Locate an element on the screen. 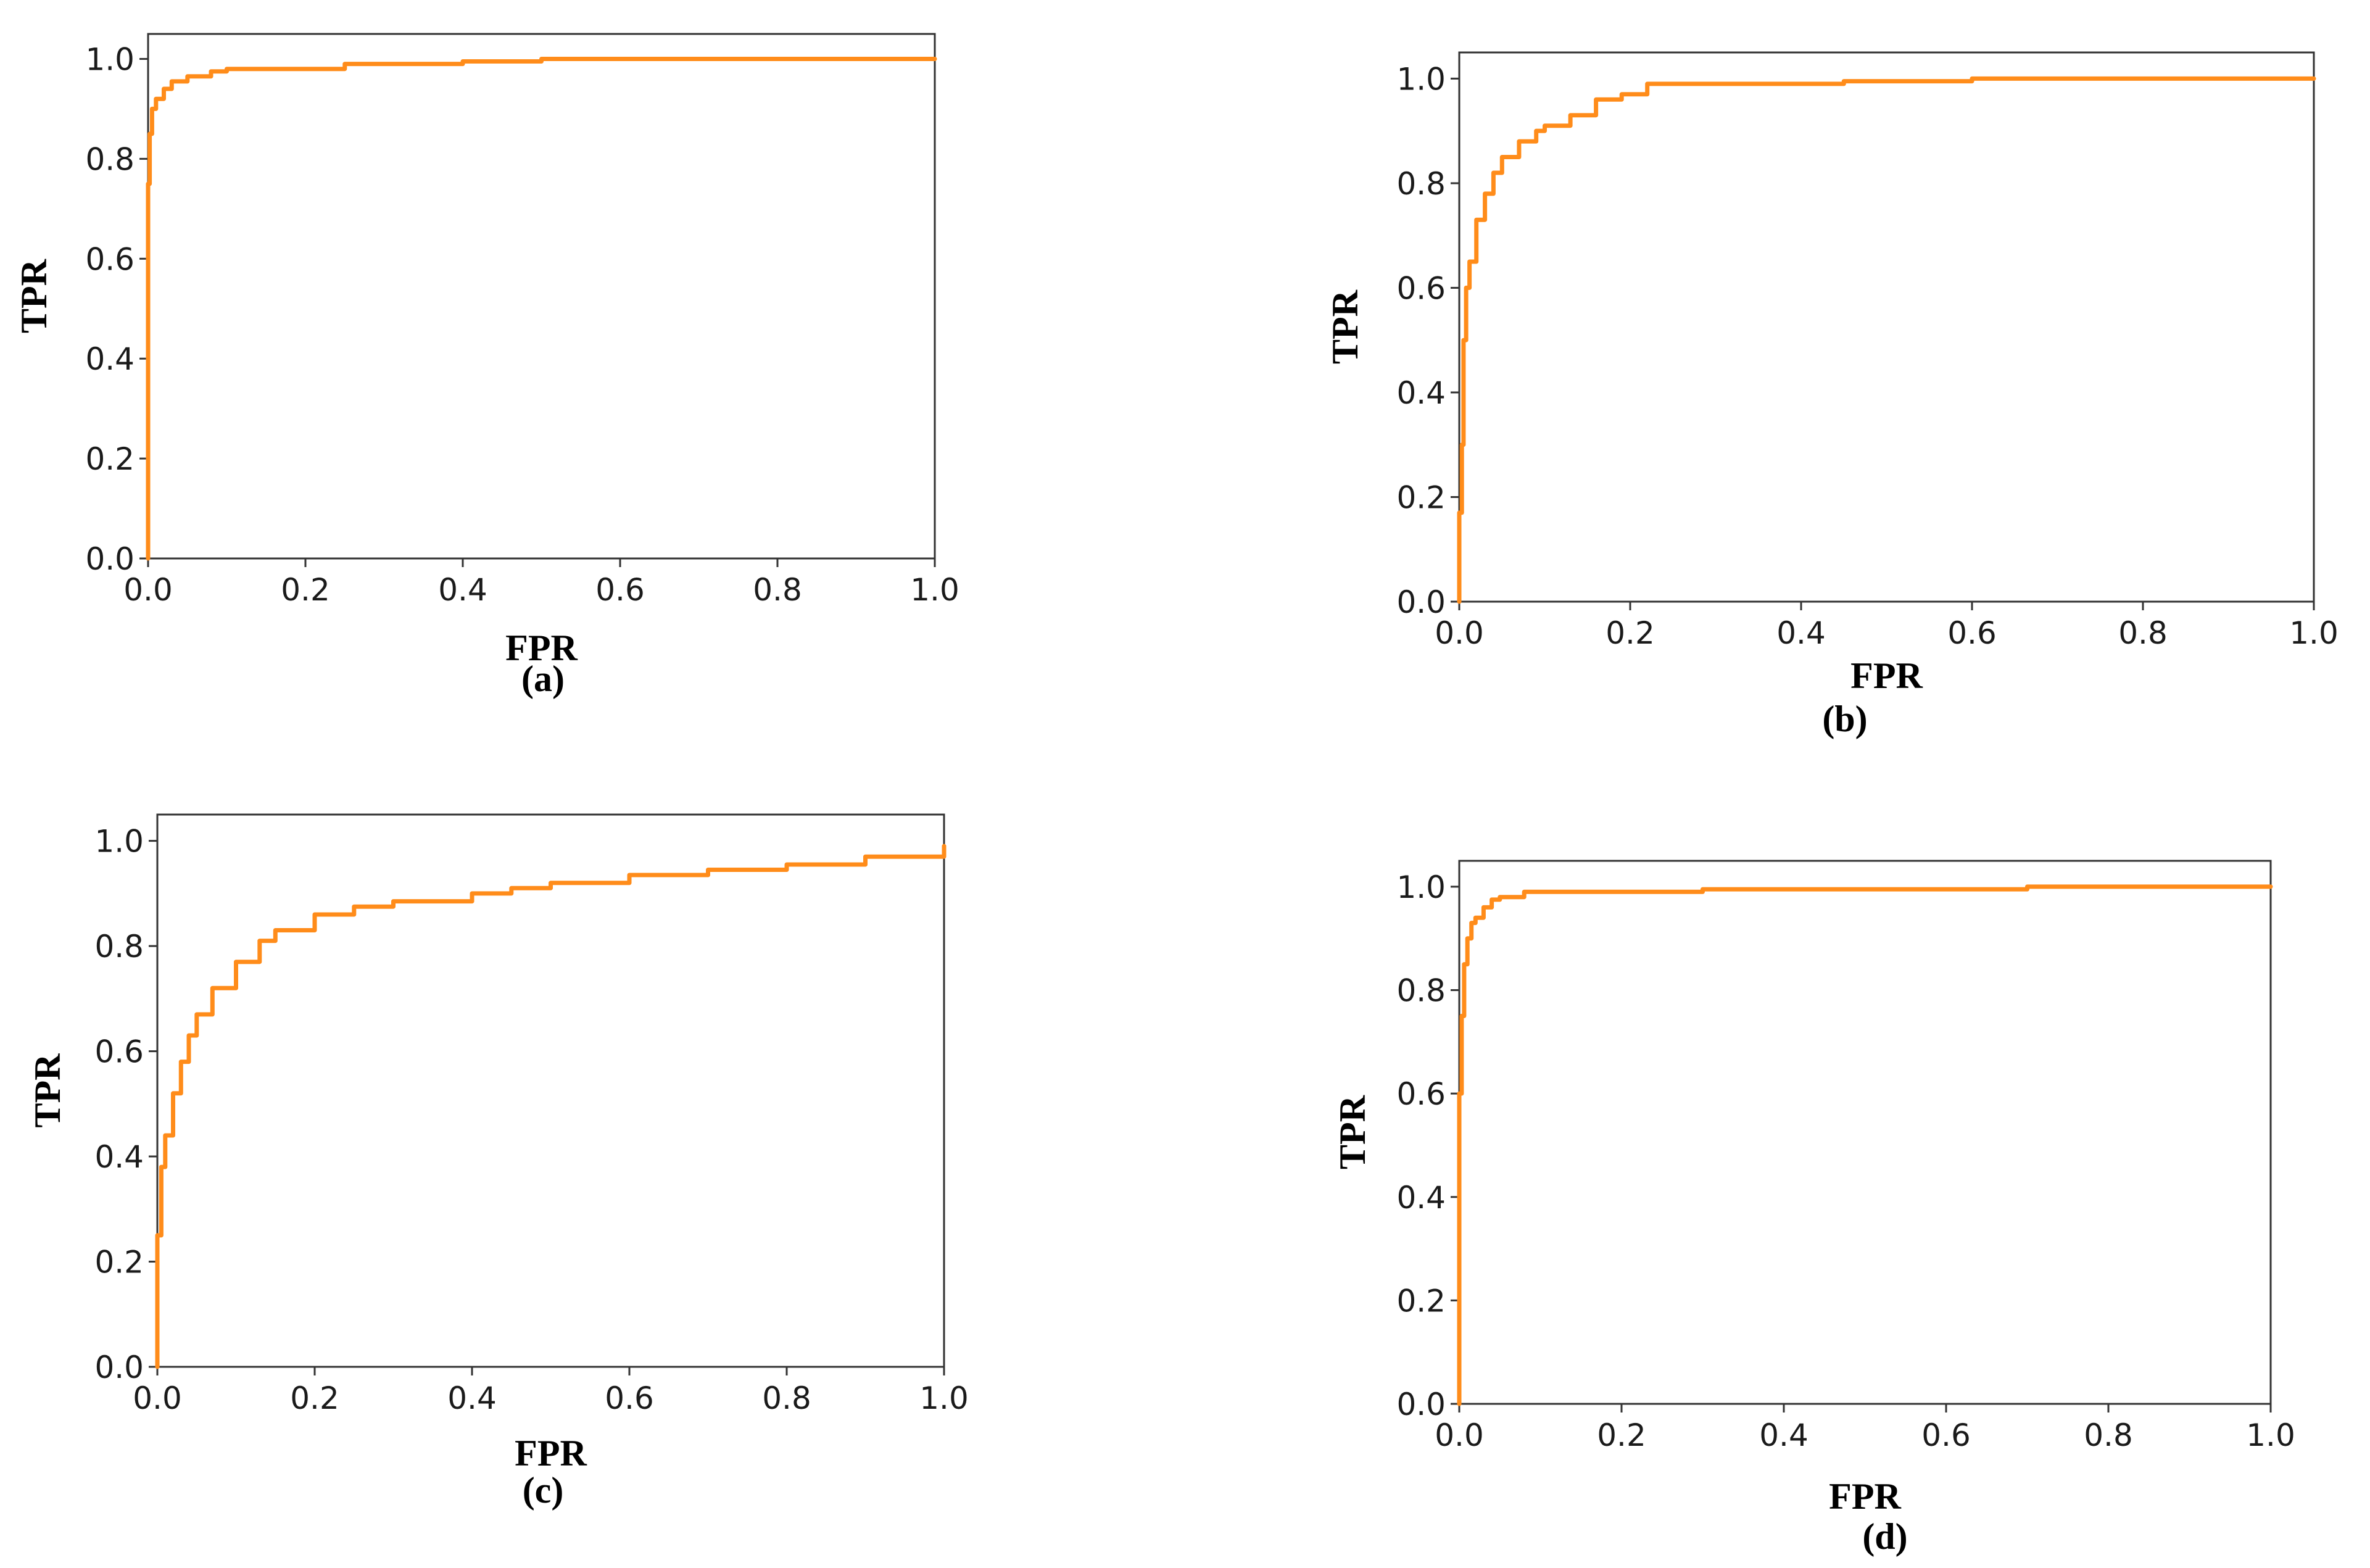 The height and width of the screenshot is (1568, 2370). roc-curve-c is located at coordinates (551, 1106).